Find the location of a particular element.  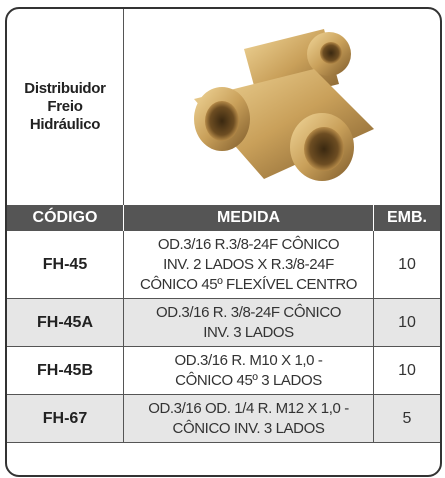

header-cell: MEDIDA is located at coordinates (249, 218).